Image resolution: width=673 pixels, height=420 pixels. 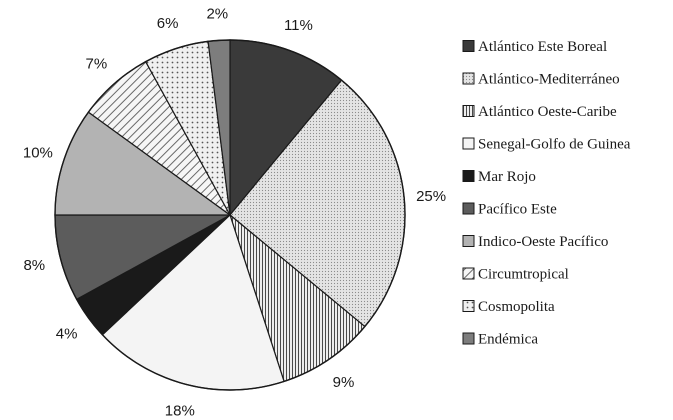 I want to click on legend-item-mar-rojo: Mar Rojo, so click(x=499, y=177).